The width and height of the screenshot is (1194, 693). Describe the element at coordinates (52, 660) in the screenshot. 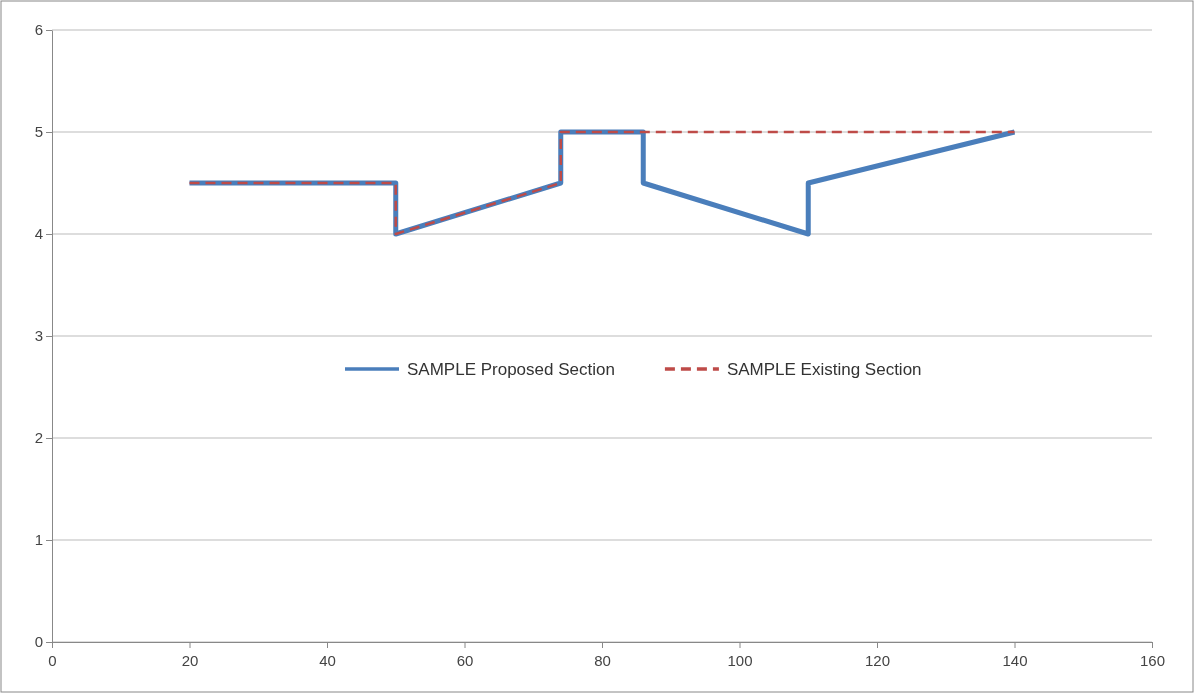

I see `x-tick-label: 0` at that location.